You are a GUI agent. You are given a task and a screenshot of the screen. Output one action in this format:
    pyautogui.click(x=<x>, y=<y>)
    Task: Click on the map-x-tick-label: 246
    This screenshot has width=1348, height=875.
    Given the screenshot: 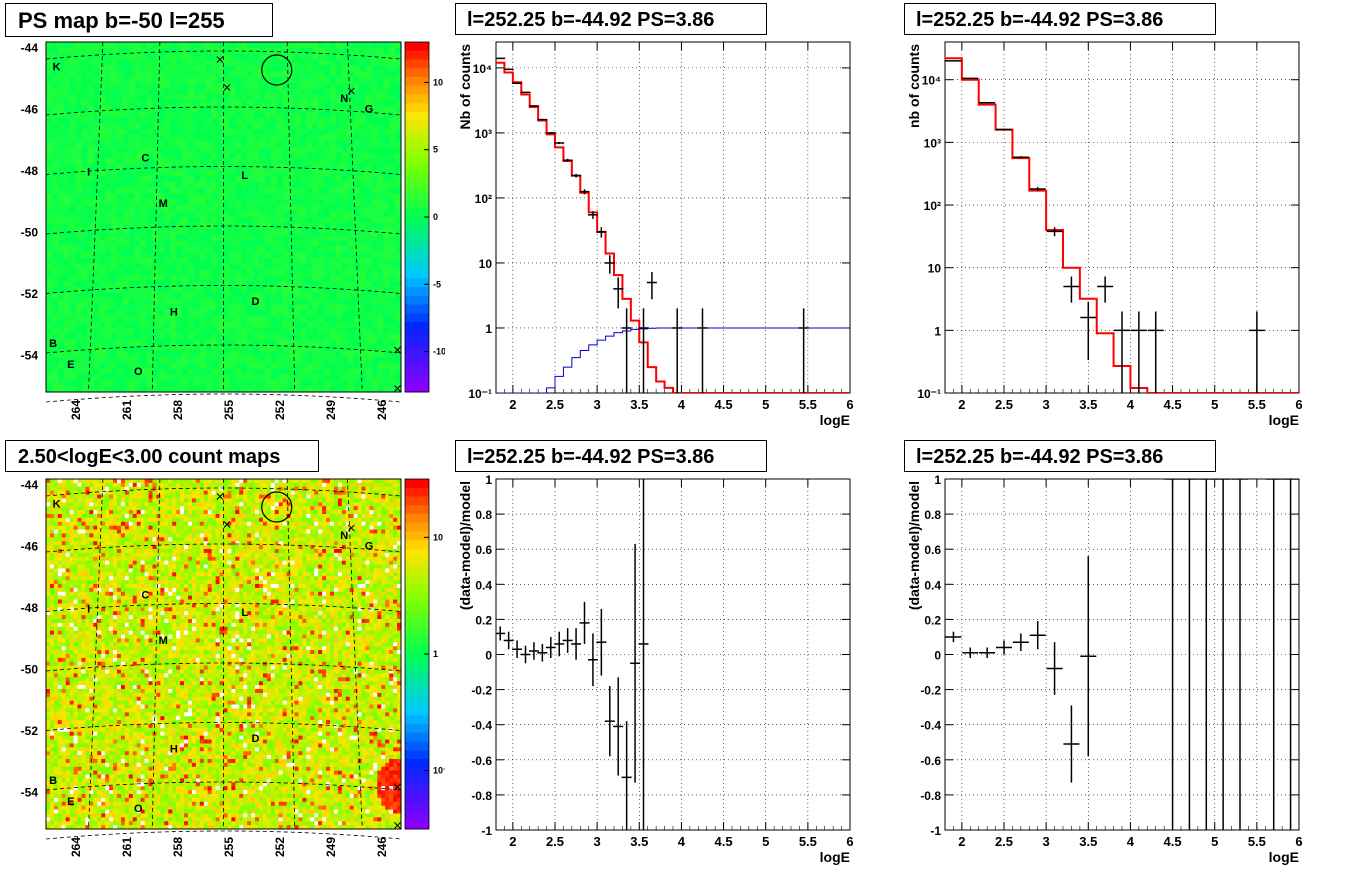 What is the action you would take?
    pyautogui.click(x=382, y=847)
    